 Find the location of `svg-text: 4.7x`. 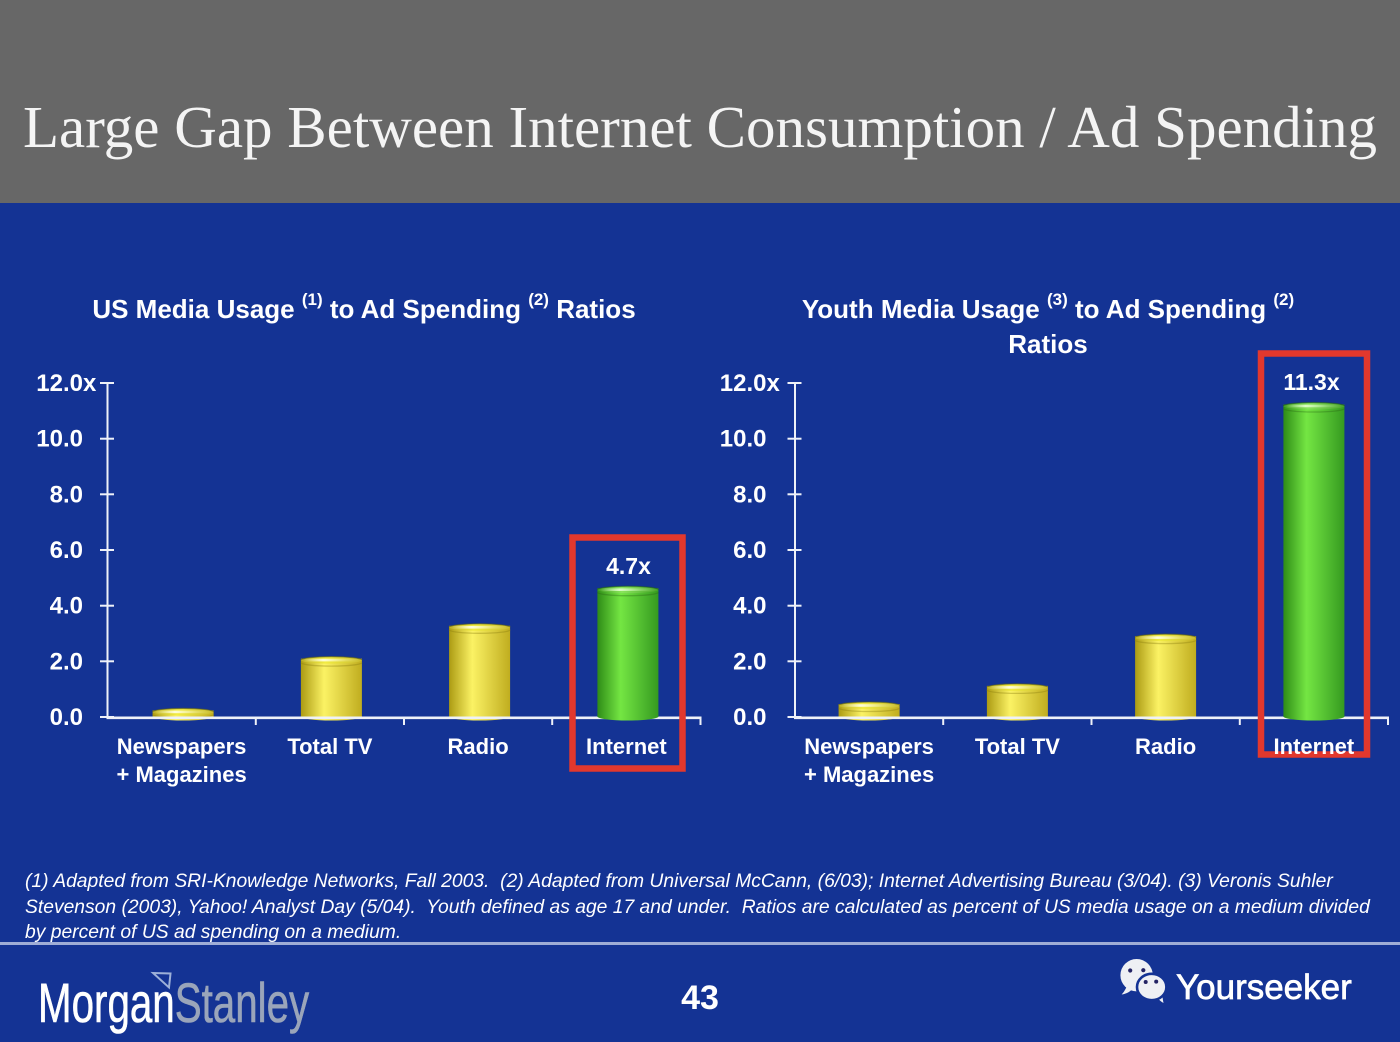

svg-text: 4.7x is located at coordinates (628, 566).